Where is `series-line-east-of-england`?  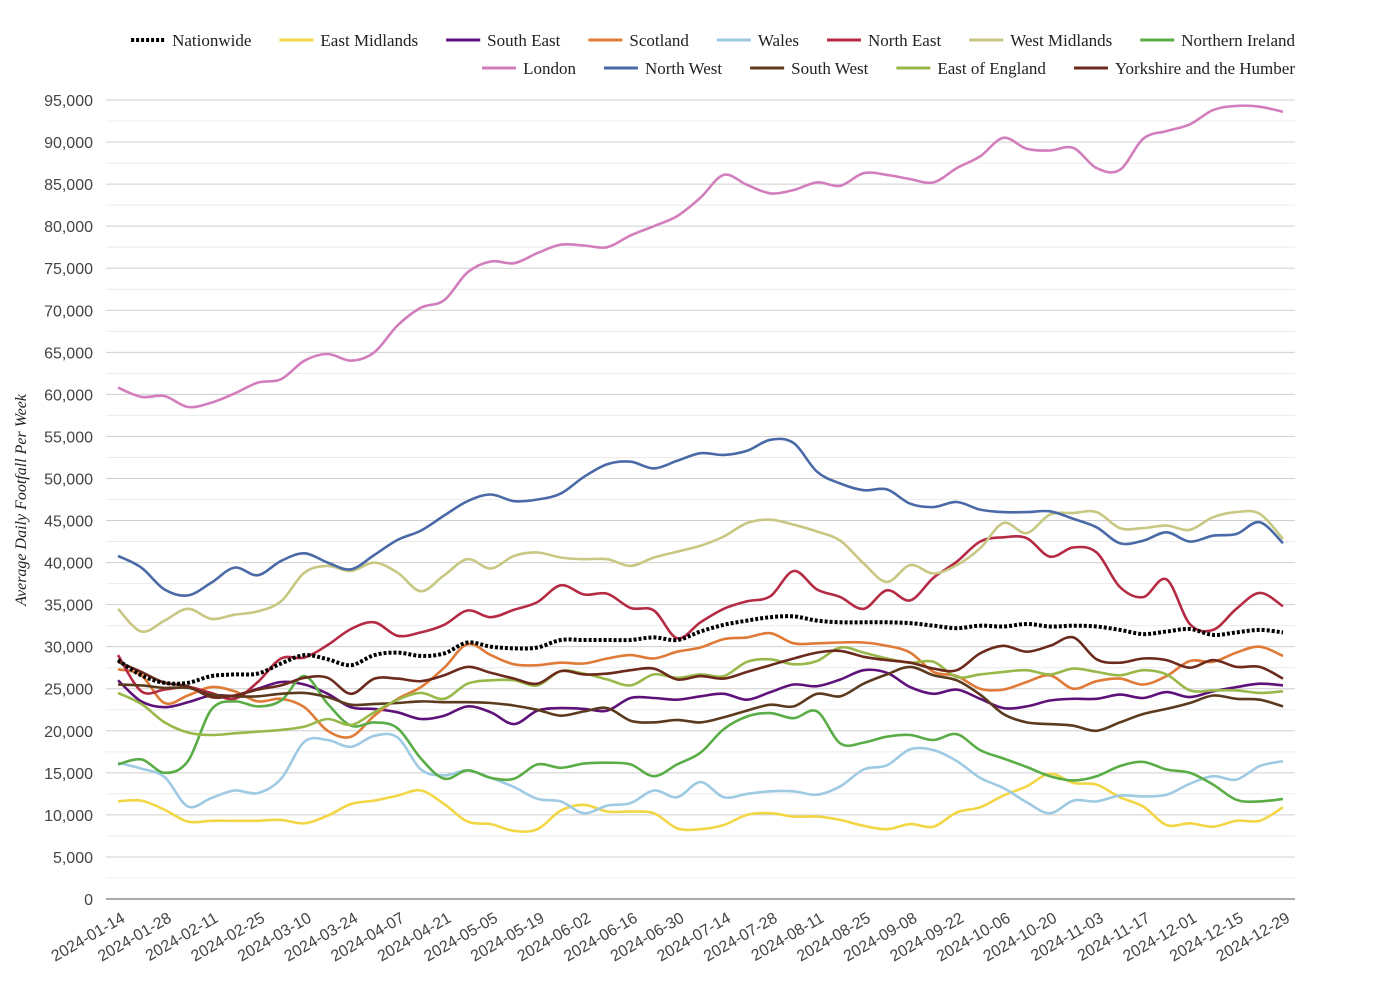
series-line-east-of-england is located at coordinates (700, 691).